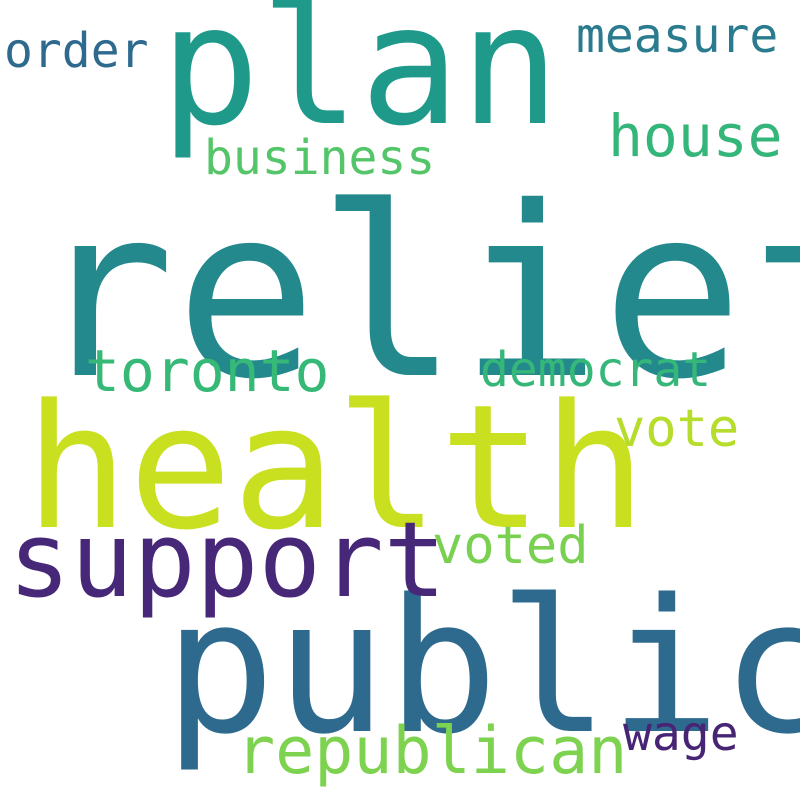 The width and height of the screenshot is (800, 800). Describe the element at coordinates (695, 136) in the screenshot. I see `word-house: house` at that location.